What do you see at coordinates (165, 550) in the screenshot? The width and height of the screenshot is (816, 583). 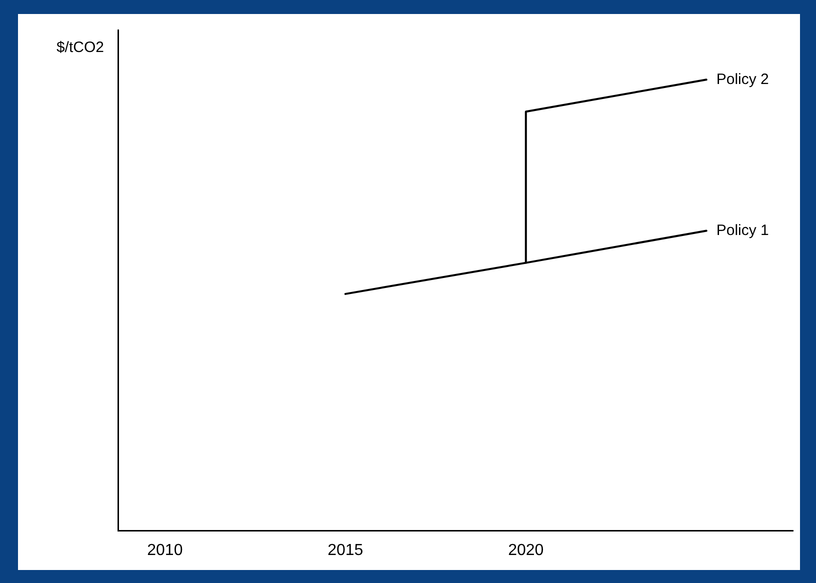 I see `x-tick-label: 2010` at bounding box center [165, 550].